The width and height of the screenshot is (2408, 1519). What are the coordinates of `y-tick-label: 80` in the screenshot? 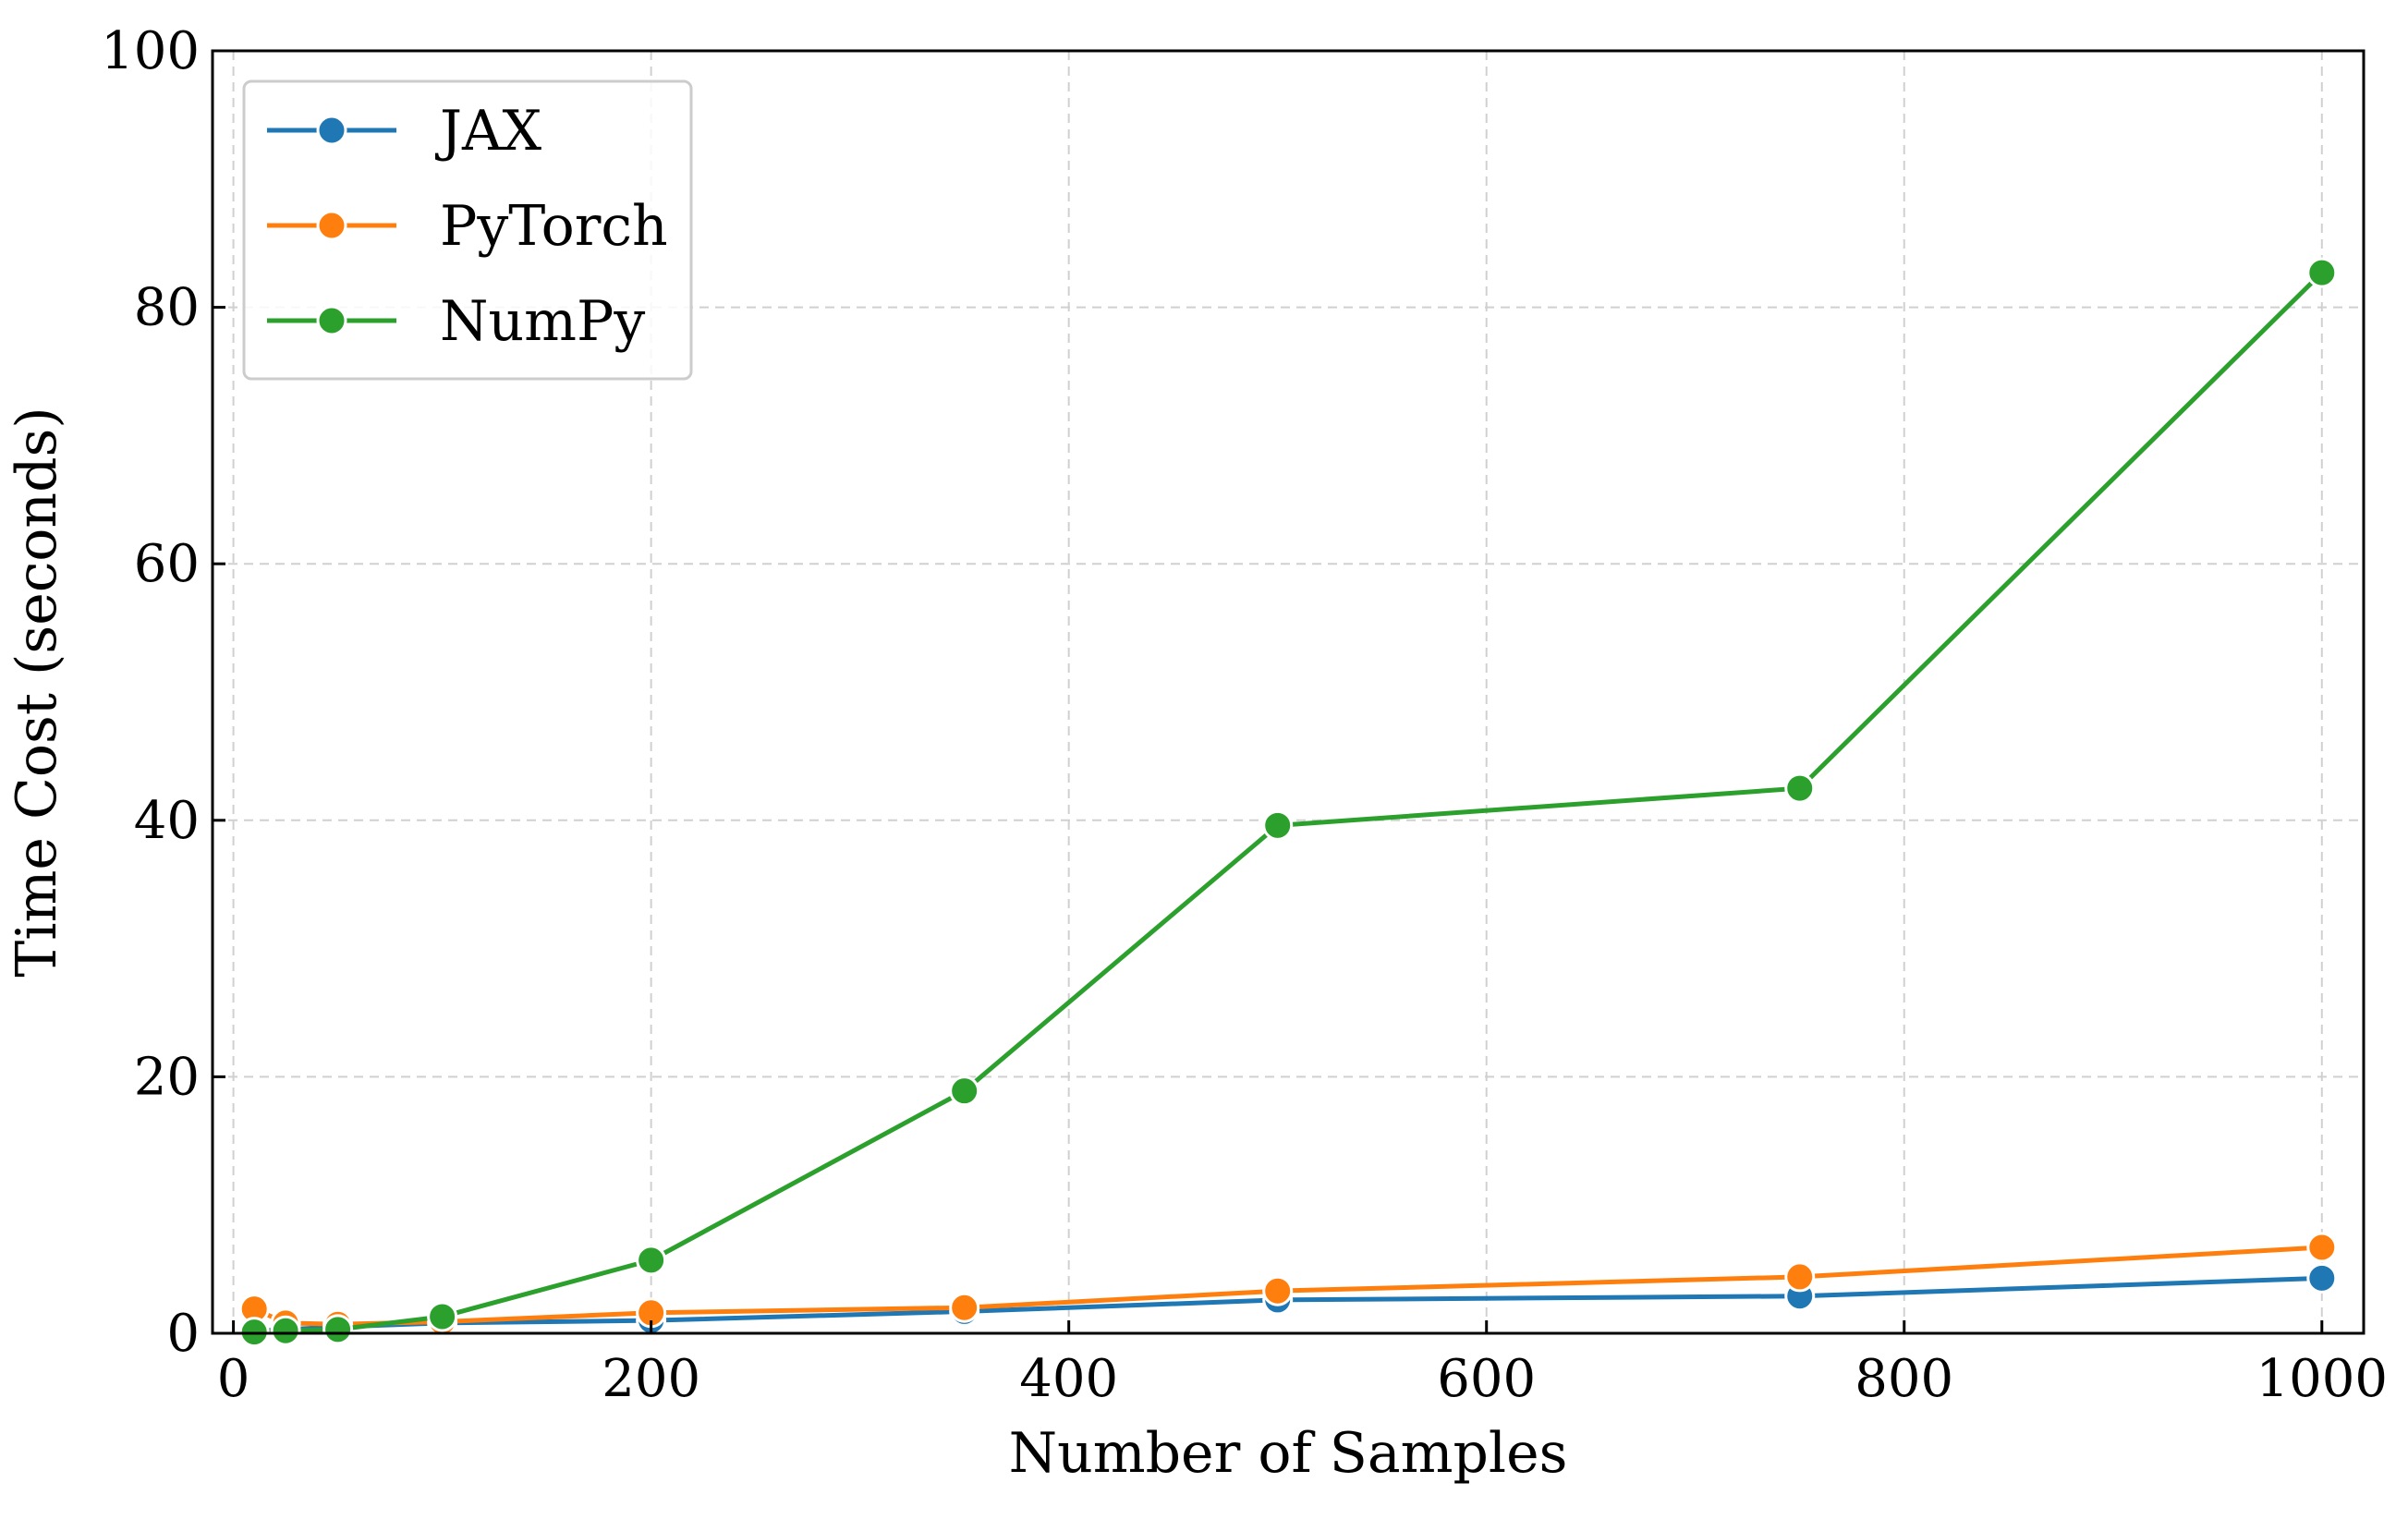 It's located at (167, 308).